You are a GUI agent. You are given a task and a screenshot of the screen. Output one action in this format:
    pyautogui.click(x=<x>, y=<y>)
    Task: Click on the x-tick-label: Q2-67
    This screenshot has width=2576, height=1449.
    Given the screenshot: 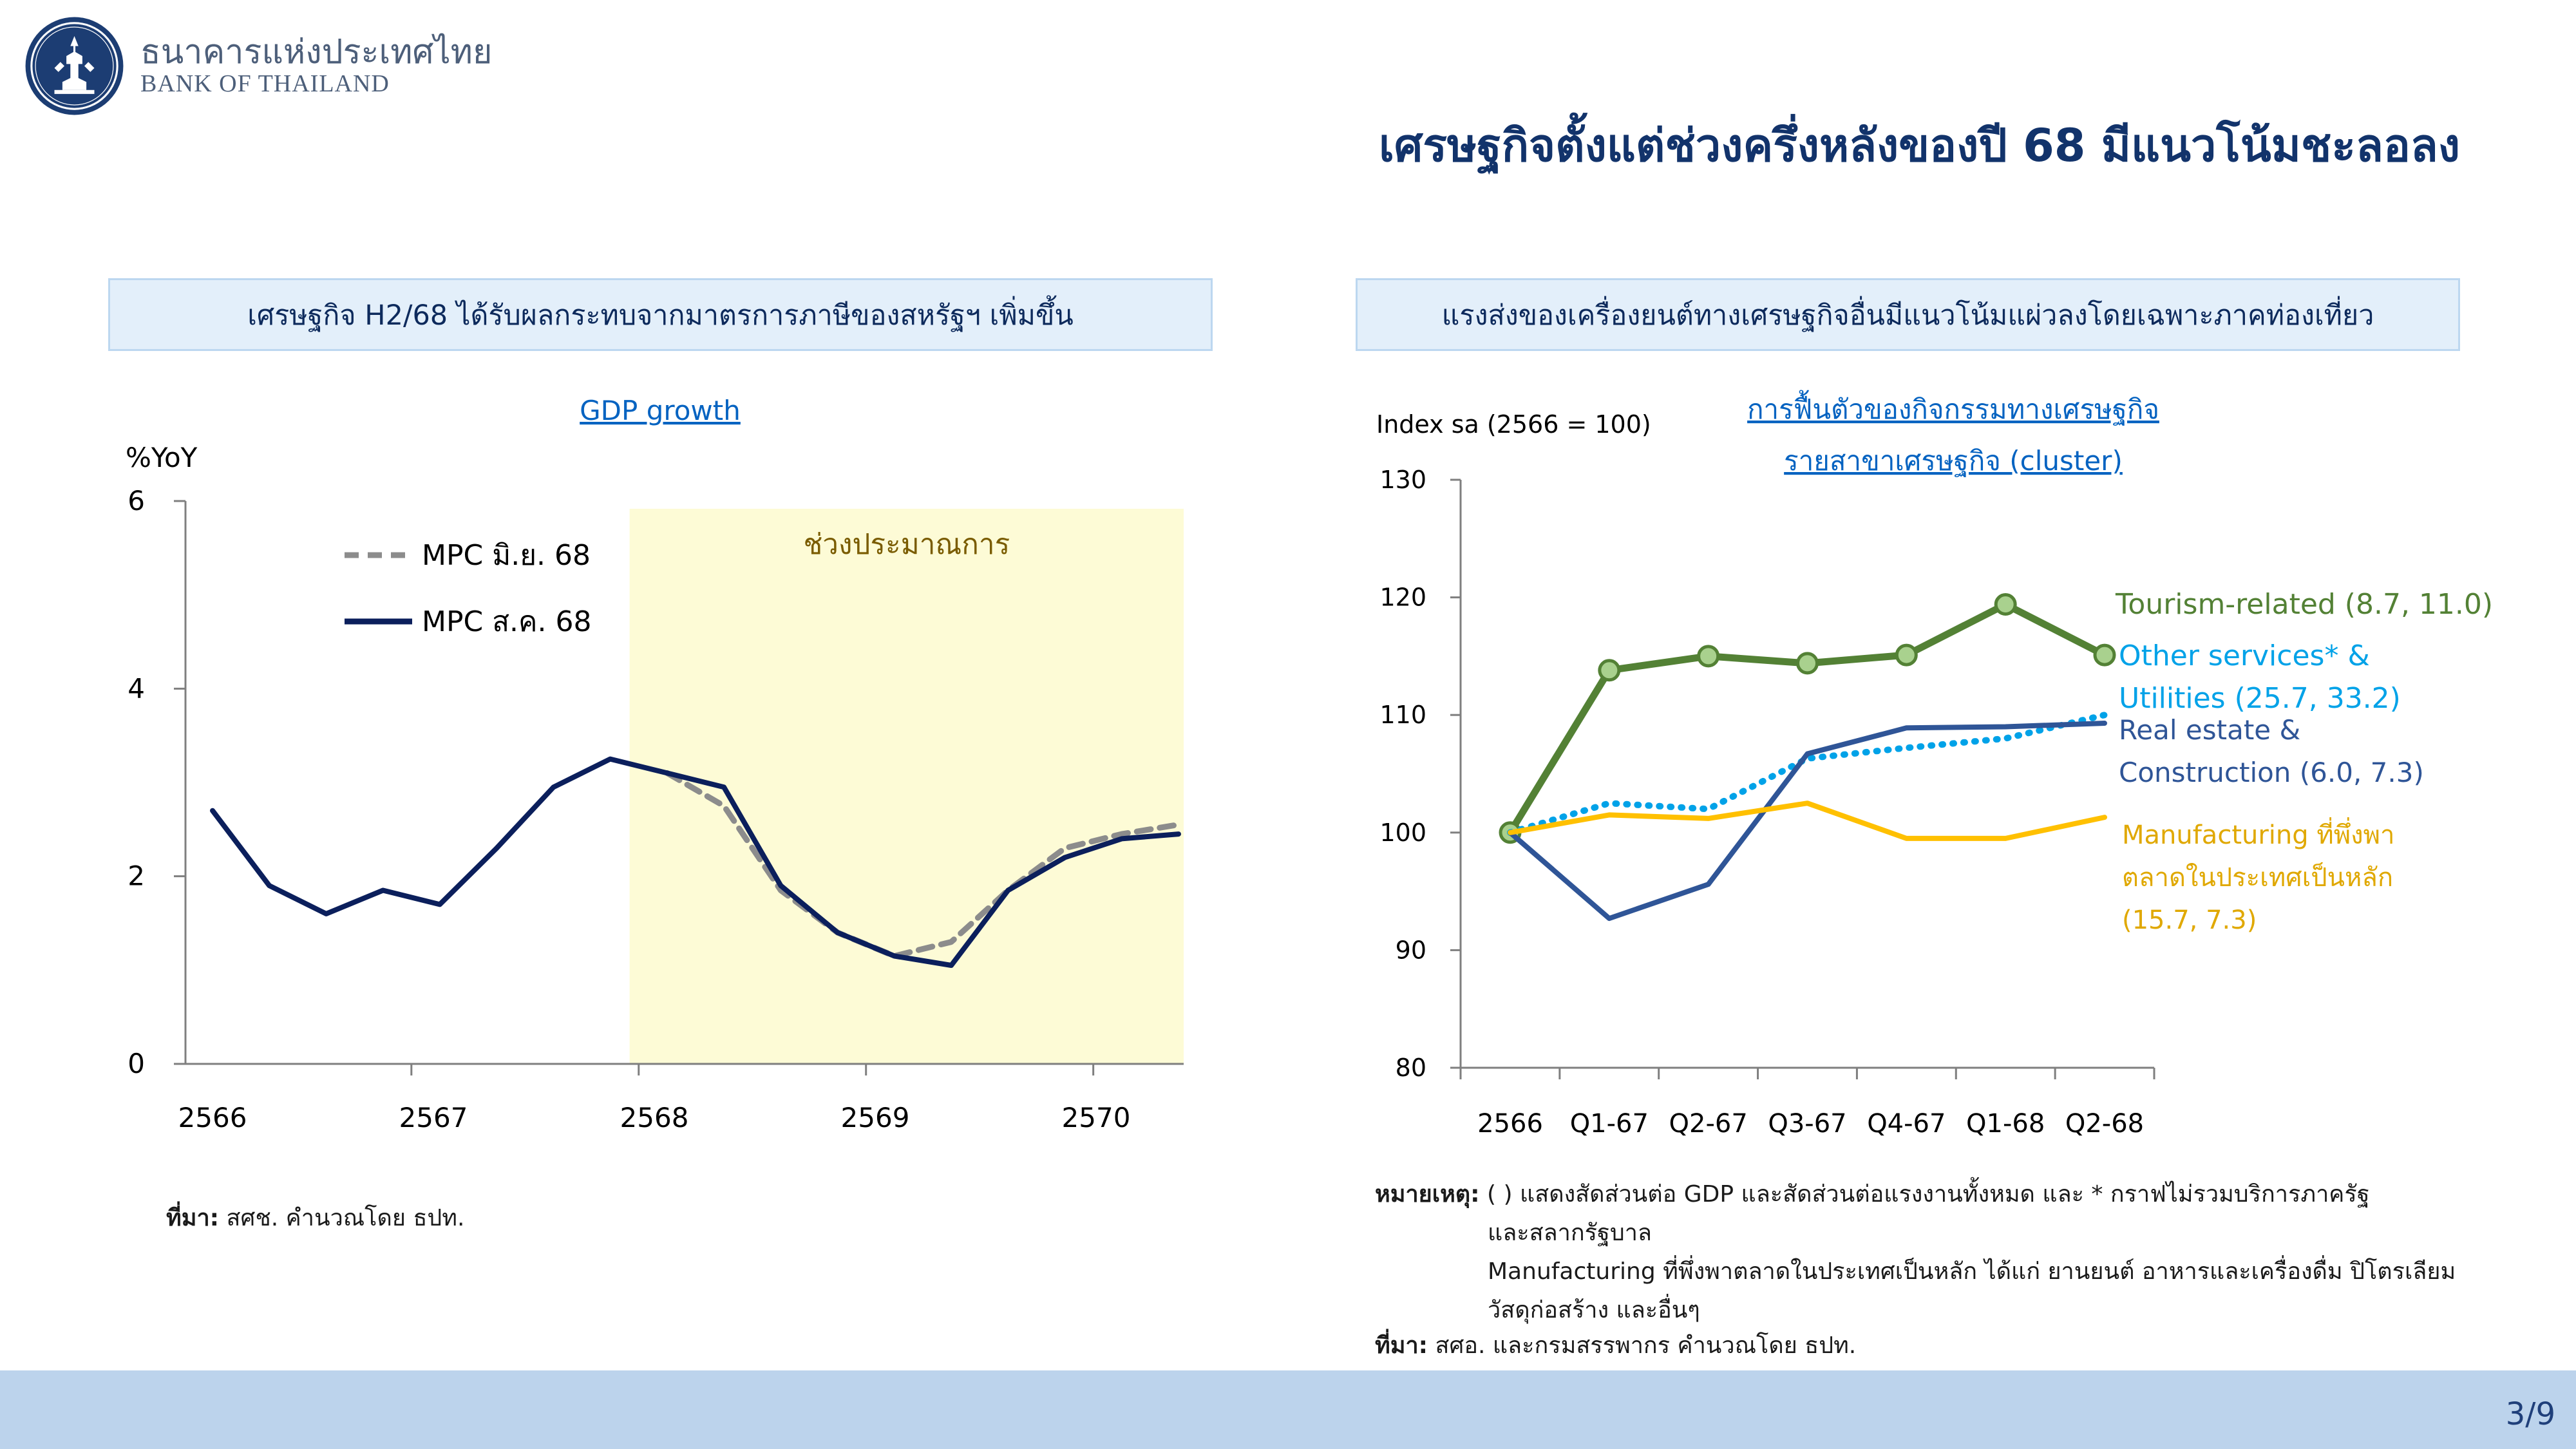 What is the action you would take?
    pyautogui.click(x=1708, y=1124)
    